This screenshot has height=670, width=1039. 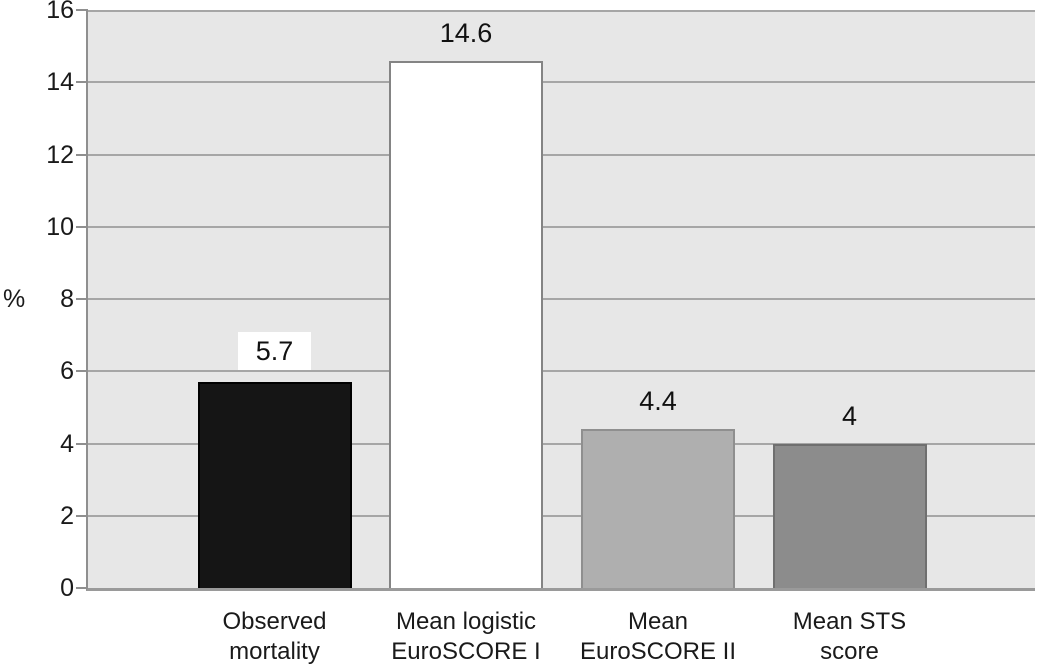 I want to click on category-label-2: Mean logistic EuroSCORE I, so click(x=466, y=637).